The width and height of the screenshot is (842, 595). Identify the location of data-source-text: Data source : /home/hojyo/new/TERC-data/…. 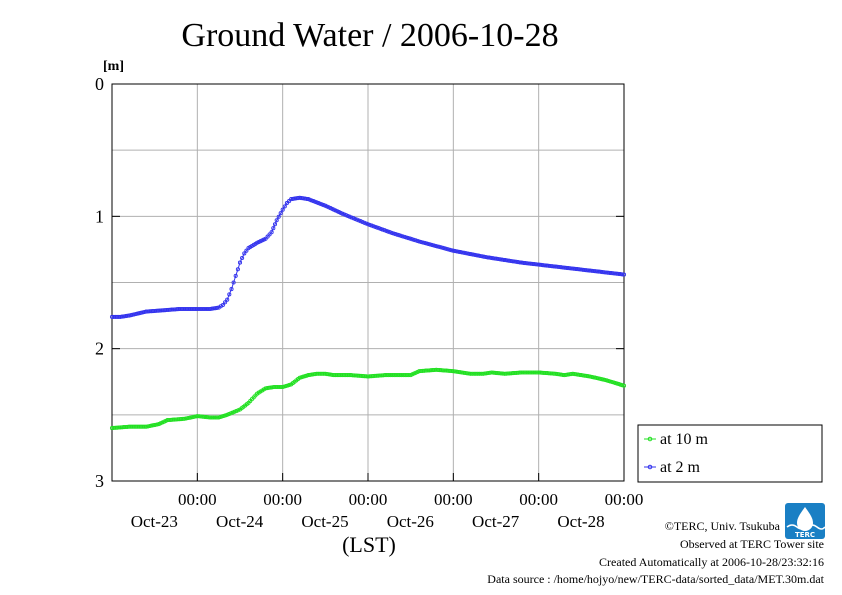
(655, 579).